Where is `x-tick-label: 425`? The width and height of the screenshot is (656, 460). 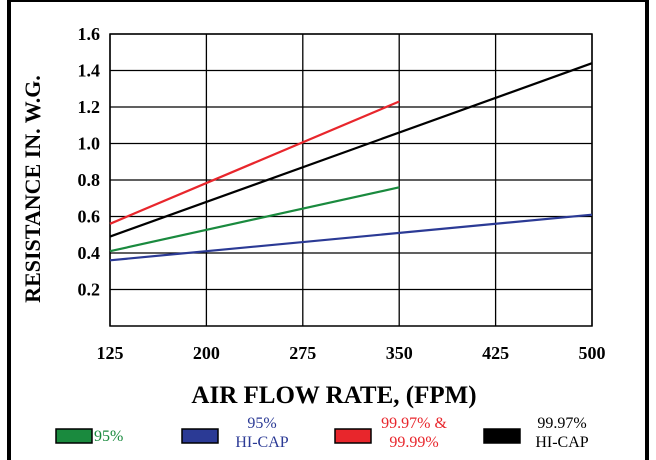
x-tick-label: 425 is located at coordinates (495, 353).